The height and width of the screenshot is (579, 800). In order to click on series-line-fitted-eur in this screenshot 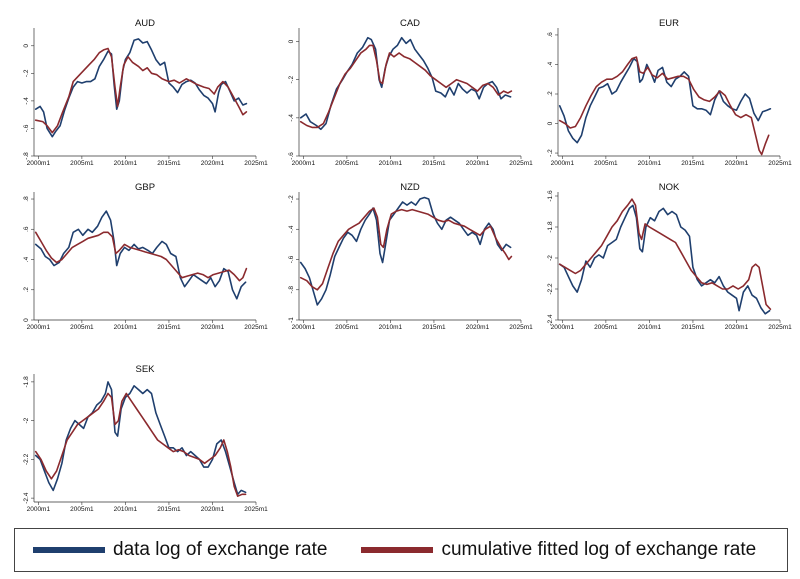, I will do `click(664, 106)`.